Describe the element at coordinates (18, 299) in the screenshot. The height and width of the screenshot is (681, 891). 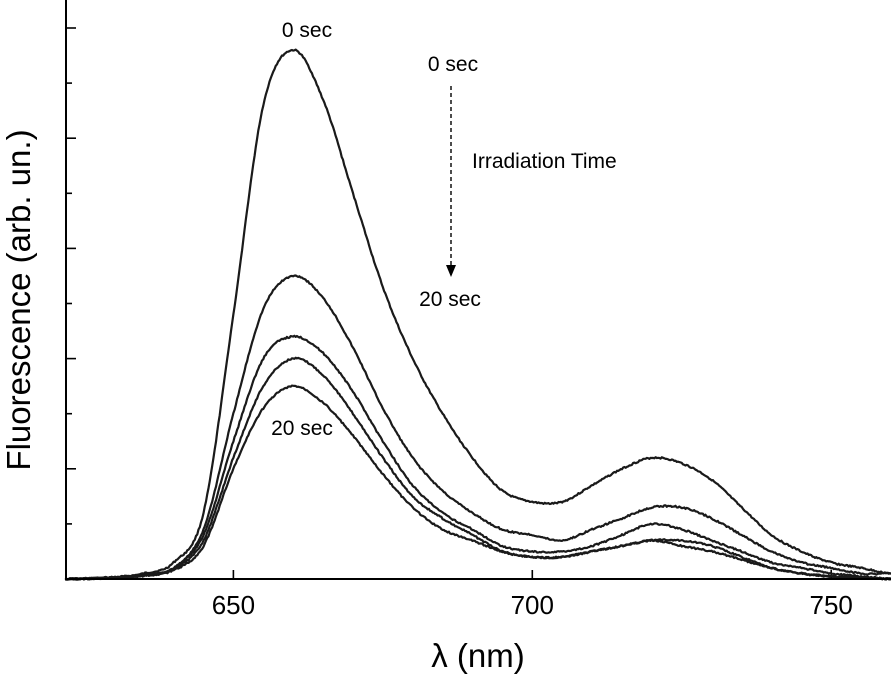
I see `y-axis-title: Fluorescence (arb. un.)` at that location.